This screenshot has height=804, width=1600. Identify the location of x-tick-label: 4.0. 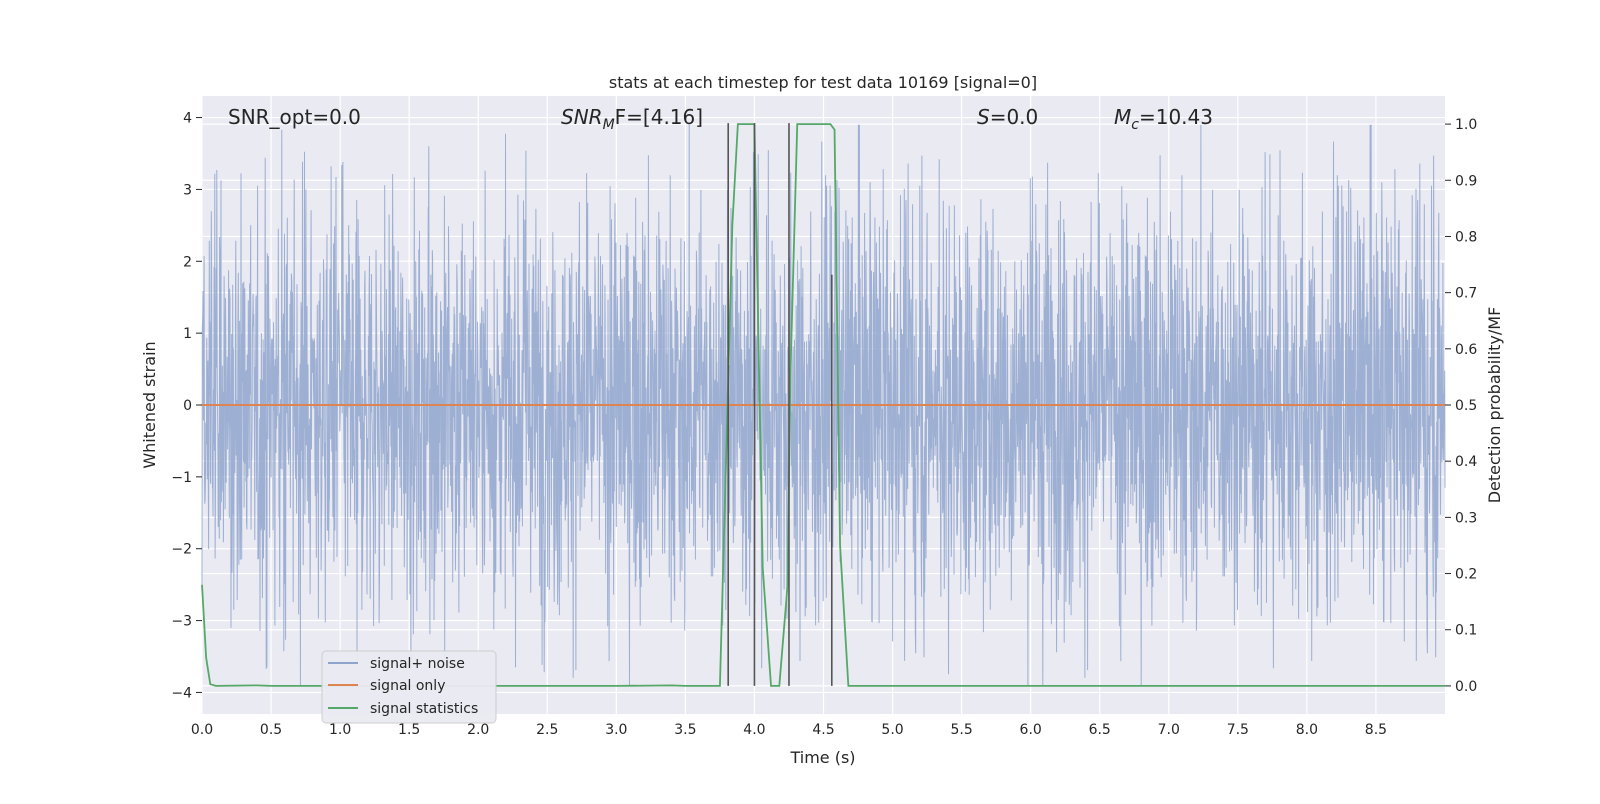
(754, 730).